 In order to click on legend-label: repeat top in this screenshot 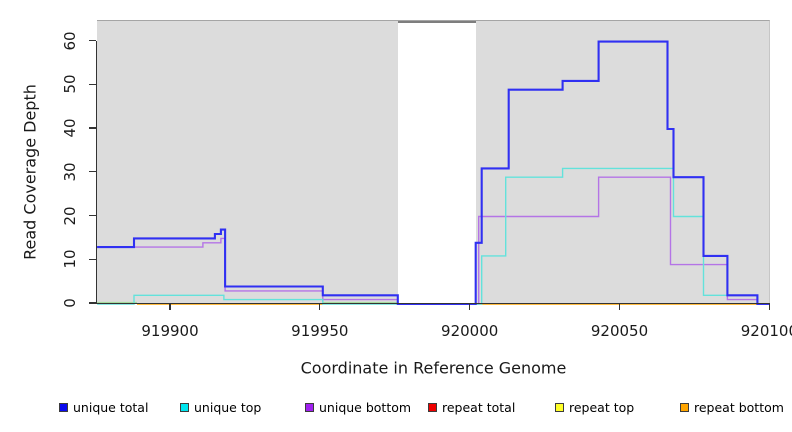, I will do `click(602, 407)`.